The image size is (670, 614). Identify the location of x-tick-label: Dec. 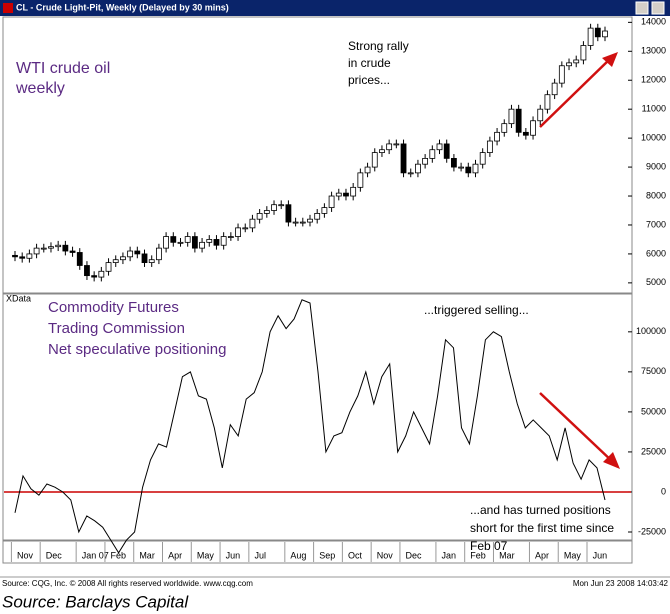
(414, 555).